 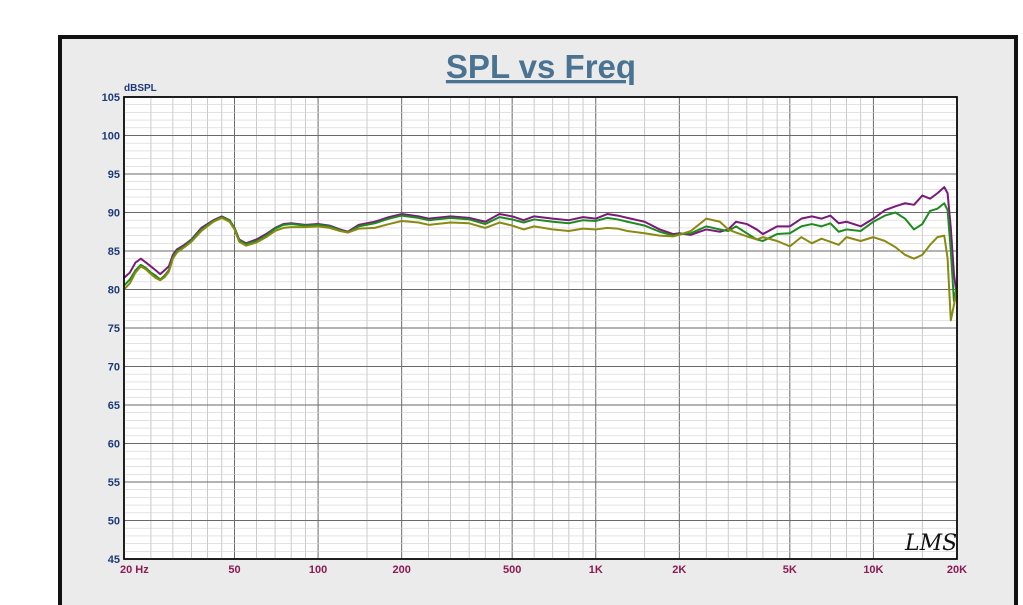 I want to click on x-tick-label: 5K, so click(x=790, y=570).